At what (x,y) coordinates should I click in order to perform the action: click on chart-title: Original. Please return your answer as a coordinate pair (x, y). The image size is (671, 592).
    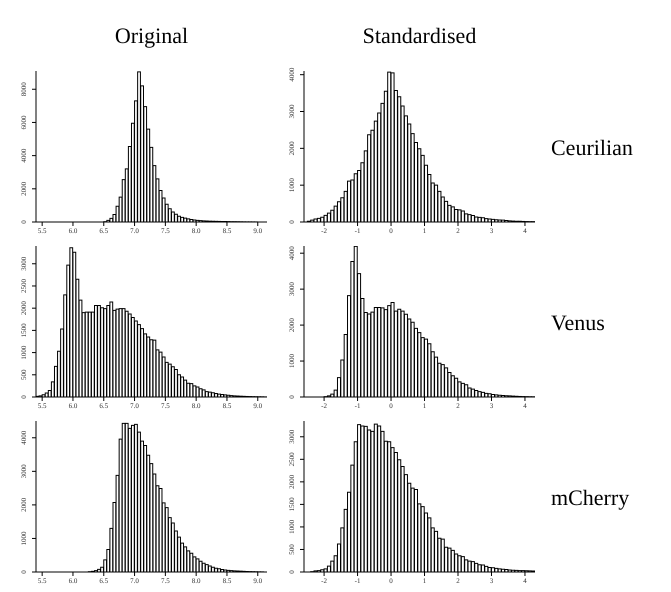
    Looking at the image, I should click on (152, 36).